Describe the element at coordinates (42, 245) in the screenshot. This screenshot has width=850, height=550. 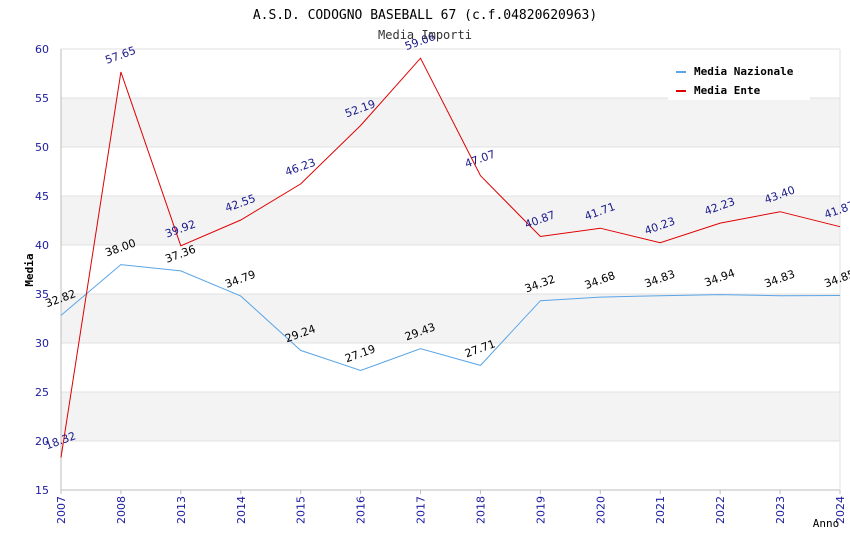
I see `y-tick-label: 40` at that location.